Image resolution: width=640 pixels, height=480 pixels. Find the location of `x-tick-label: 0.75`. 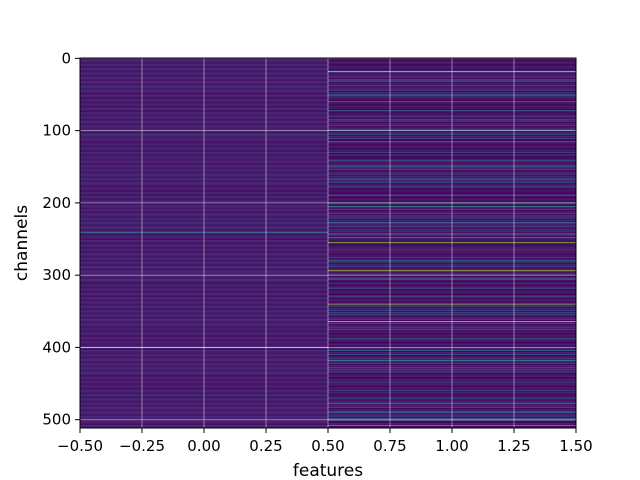

x-tick-label: 0.75 is located at coordinates (389, 446).